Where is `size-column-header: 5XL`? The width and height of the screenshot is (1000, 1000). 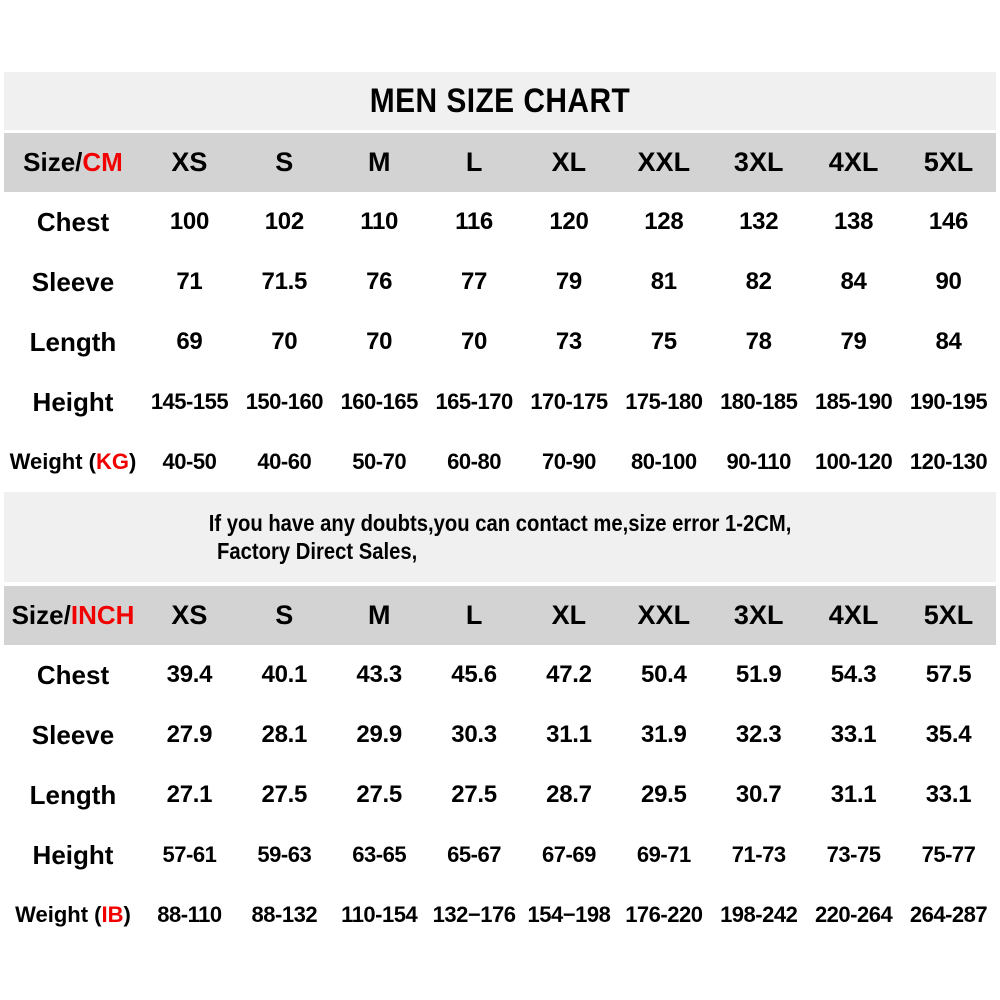 size-column-header: 5XL is located at coordinates (948, 615).